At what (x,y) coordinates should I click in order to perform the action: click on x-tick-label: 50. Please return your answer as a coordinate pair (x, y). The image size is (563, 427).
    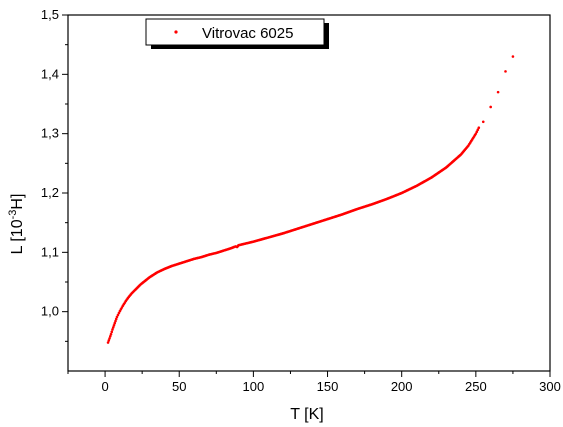
    Looking at the image, I should click on (179, 386).